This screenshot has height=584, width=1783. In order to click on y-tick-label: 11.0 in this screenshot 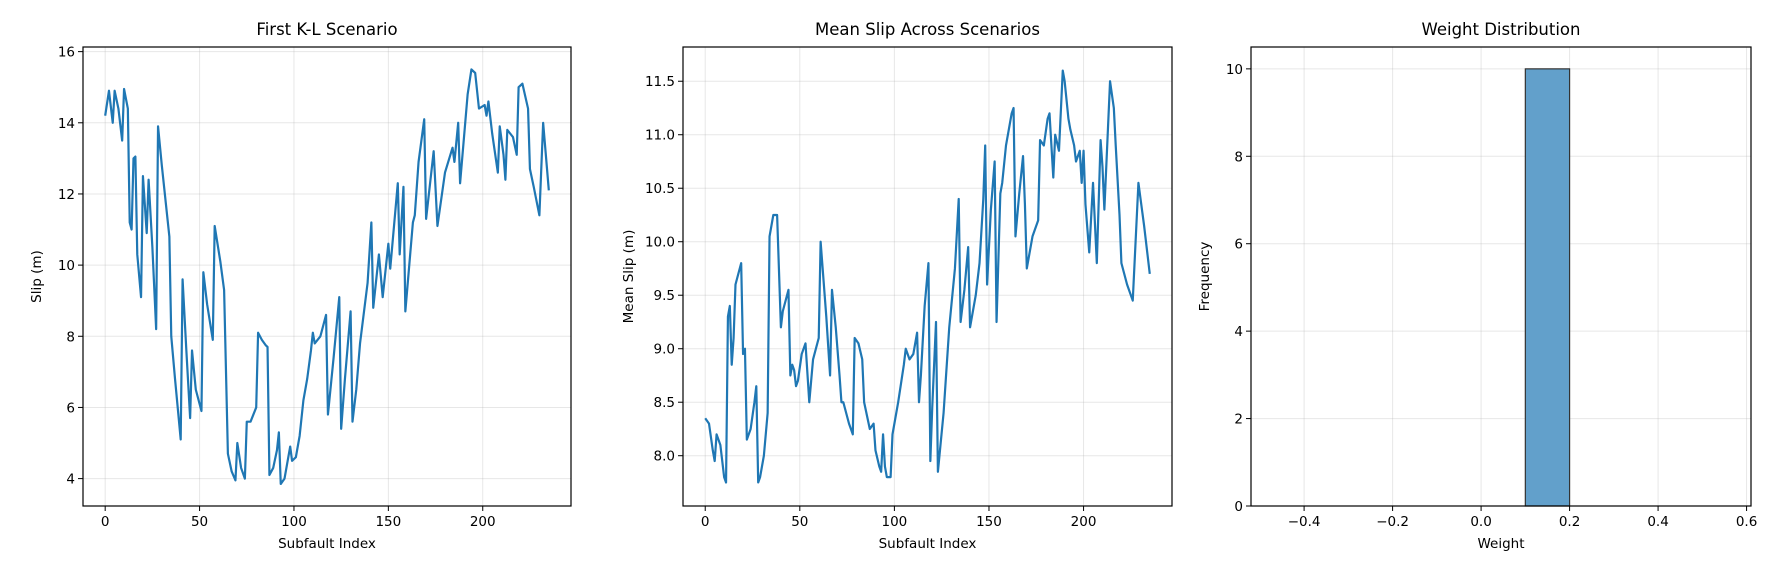, I will do `click(660, 136)`.